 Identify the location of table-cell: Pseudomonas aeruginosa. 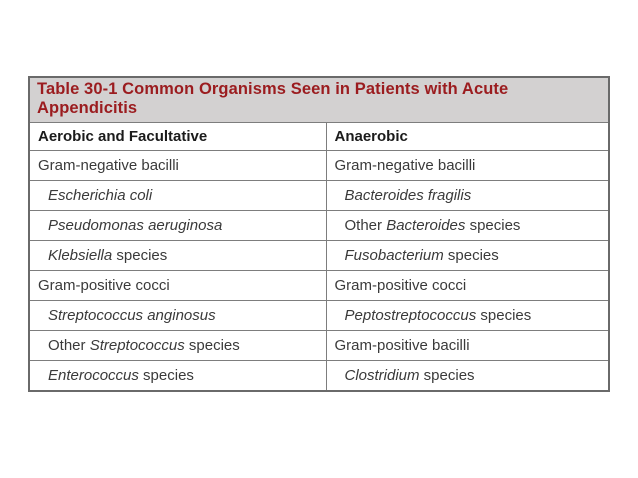
(177, 225).